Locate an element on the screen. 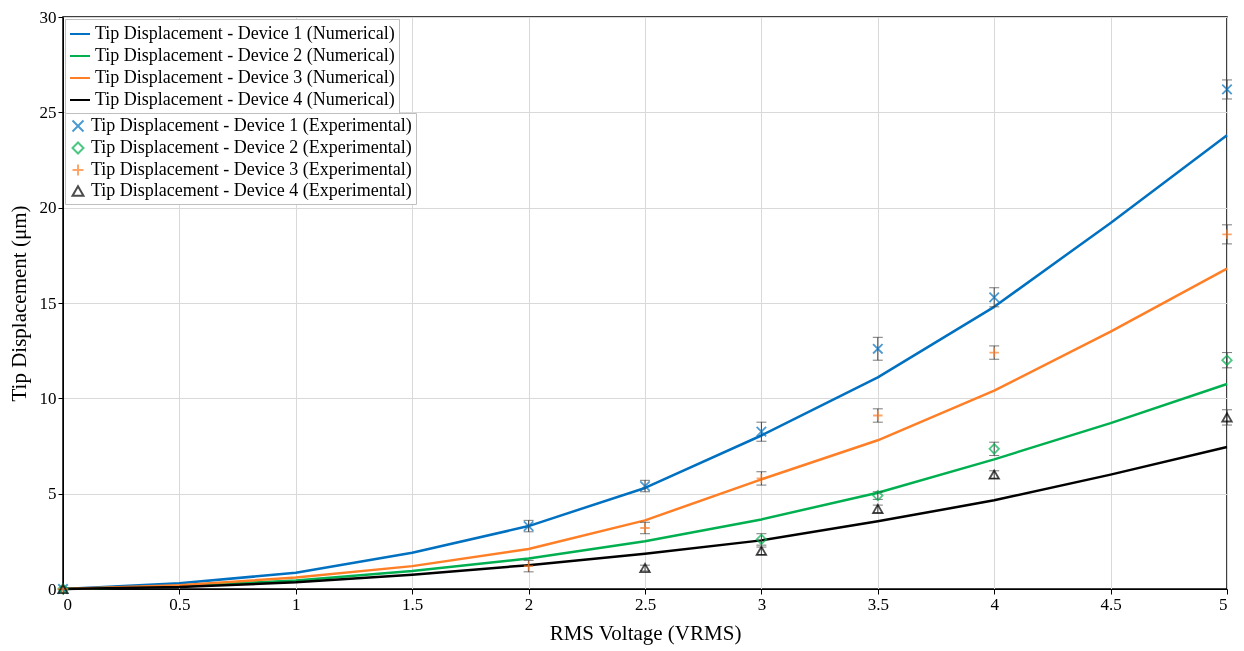  x-tick-label: 0 is located at coordinates (67, 604).